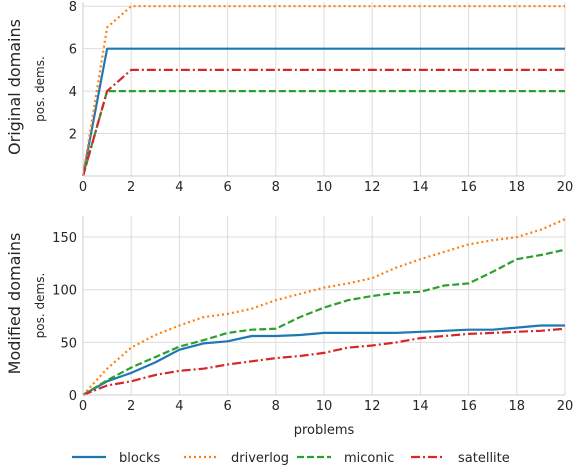  What do you see at coordinates (260, 458) in the screenshot?
I see `legend-label: driverlog` at bounding box center [260, 458].